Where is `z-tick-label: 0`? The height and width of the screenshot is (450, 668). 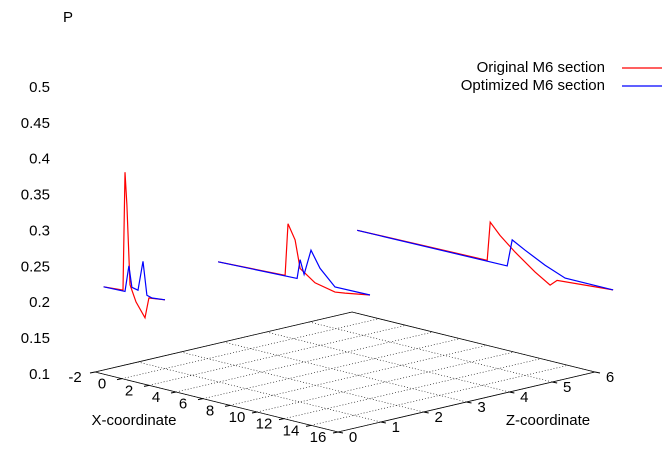
z-tick-label: 0 is located at coordinates (353, 437).